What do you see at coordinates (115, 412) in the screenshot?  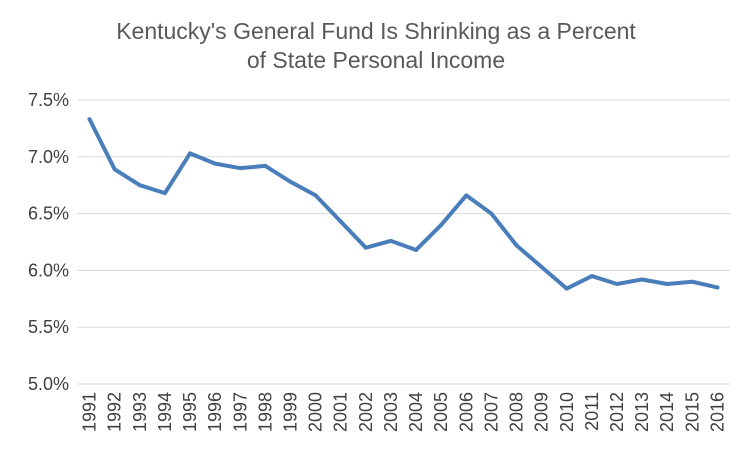 I see `x-tick-label: 1992` at bounding box center [115, 412].